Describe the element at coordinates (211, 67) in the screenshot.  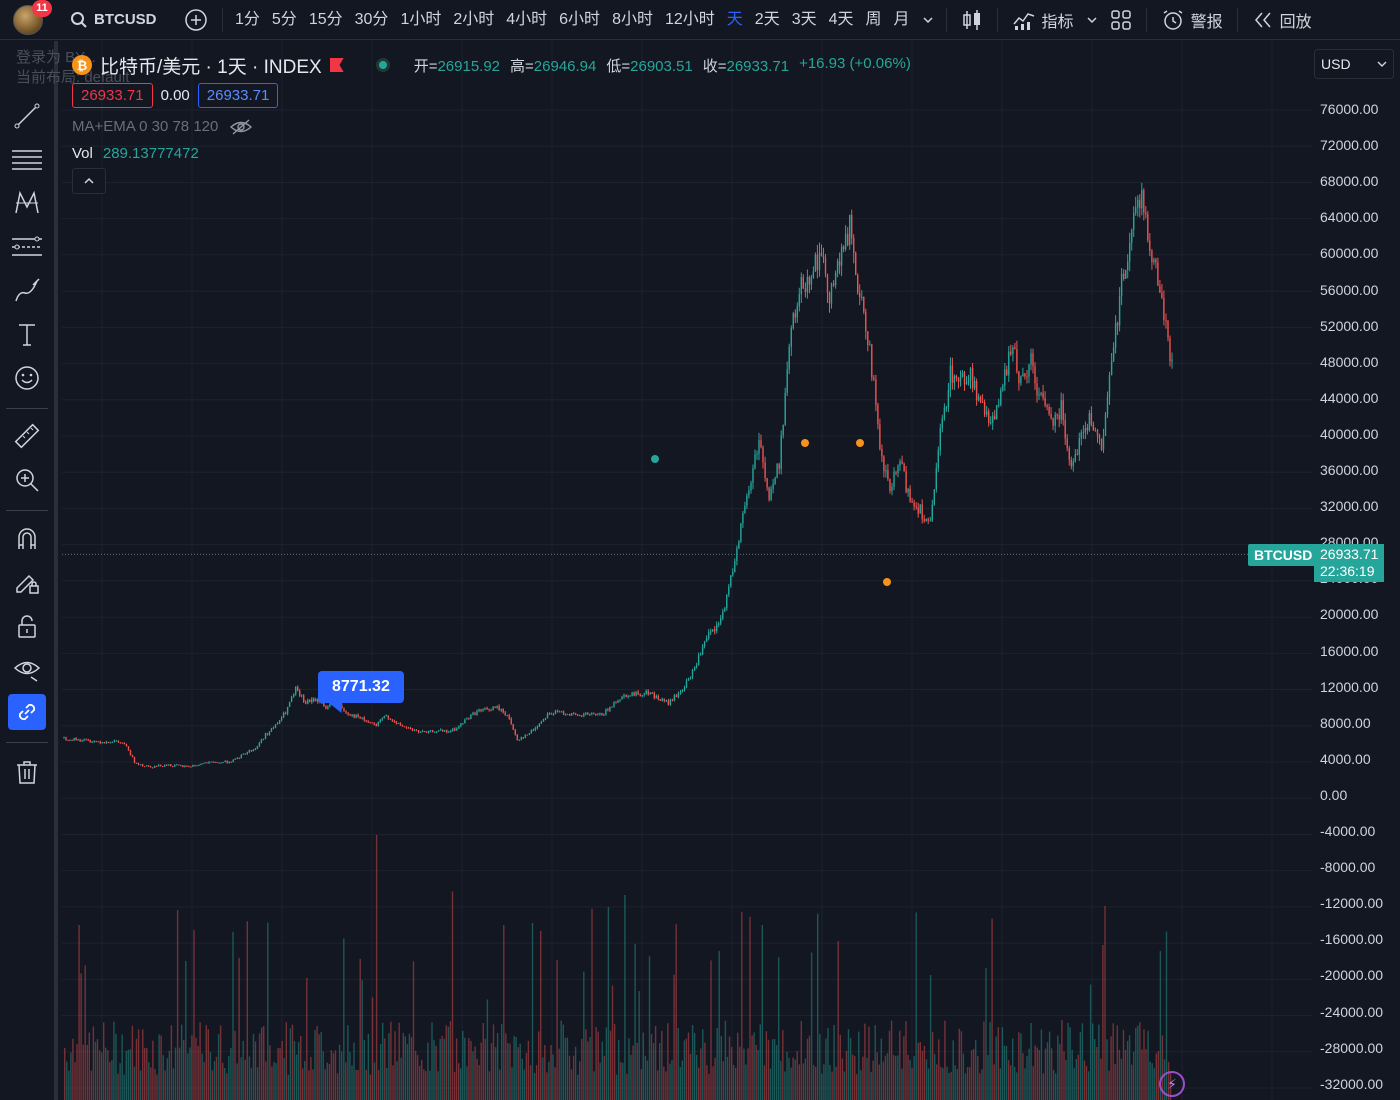
I see `symbol-title: 比特币/美元 · 1天 · INDEX` at that location.